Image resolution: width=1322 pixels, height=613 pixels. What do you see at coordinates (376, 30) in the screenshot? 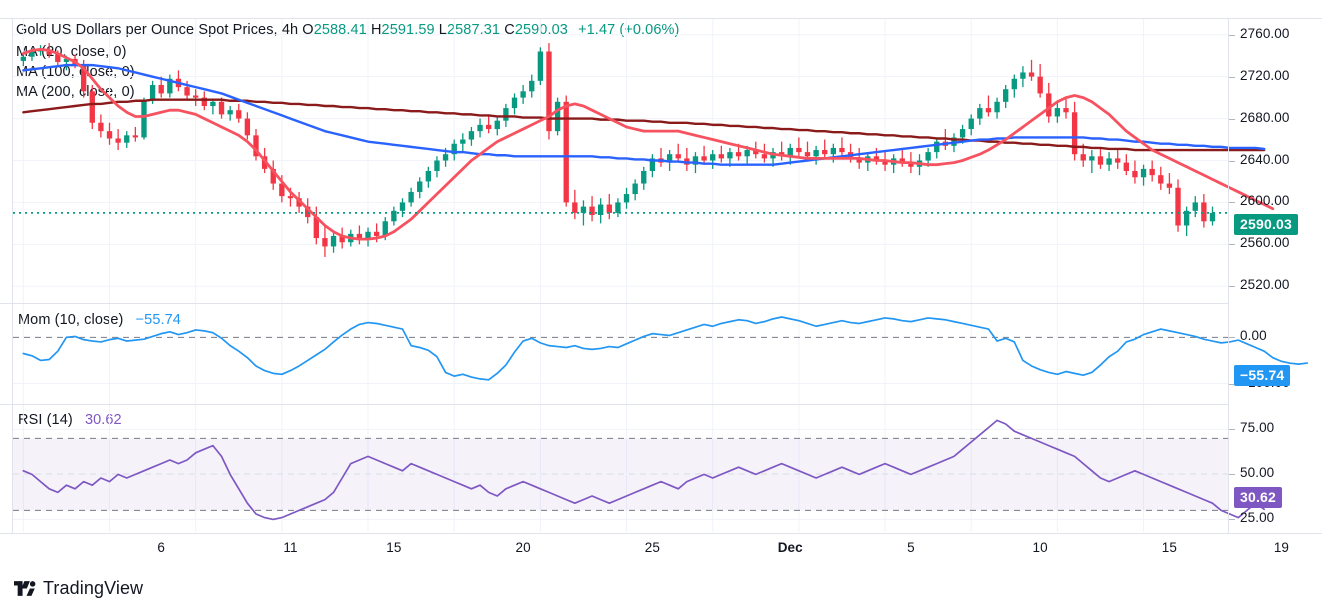
I see `high-label: H` at bounding box center [376, 30].